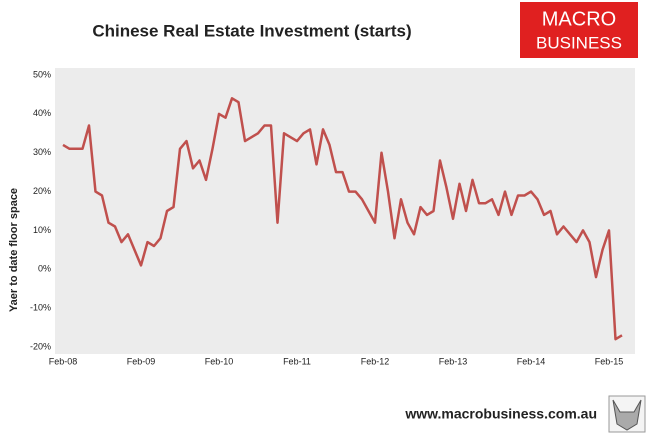  I want to click on x-tick-label: Feb-09, so click(141, 361).